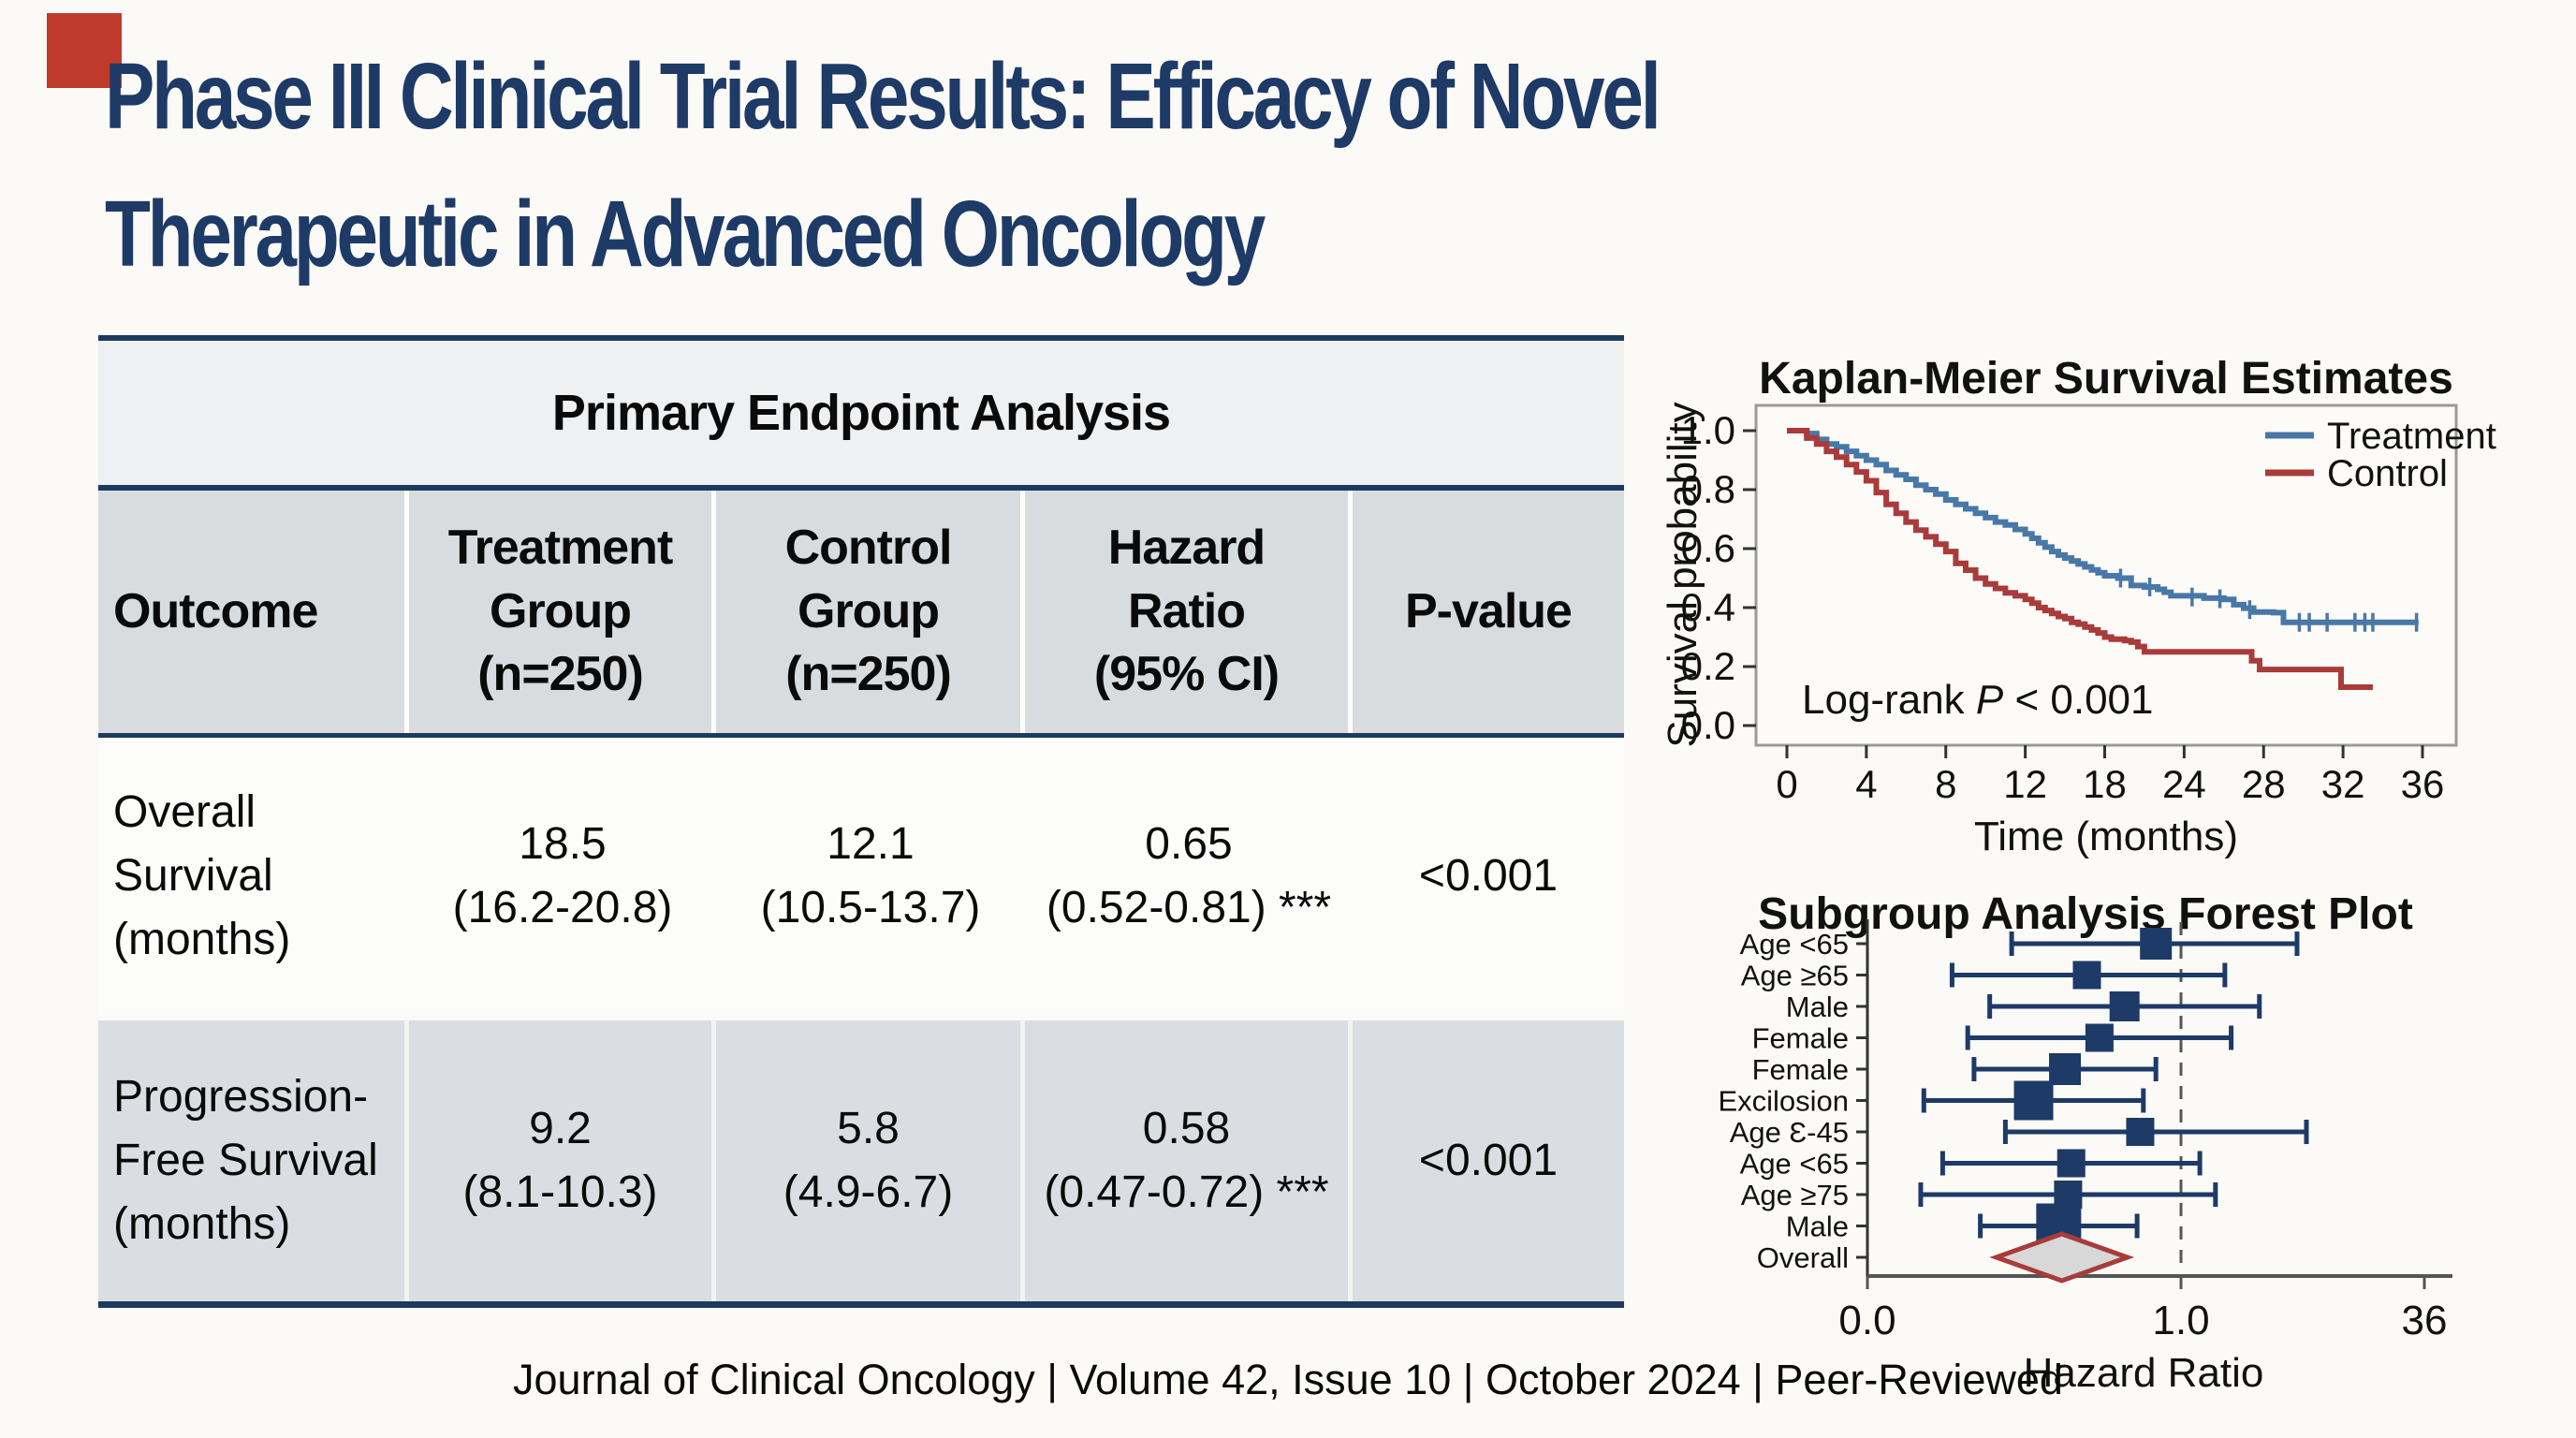 This screenshot has height=1438, width=2576. What do you see at coordinates (84, 50) in the screenshot?
I see `accent-square` at bounding box center [84, 50].